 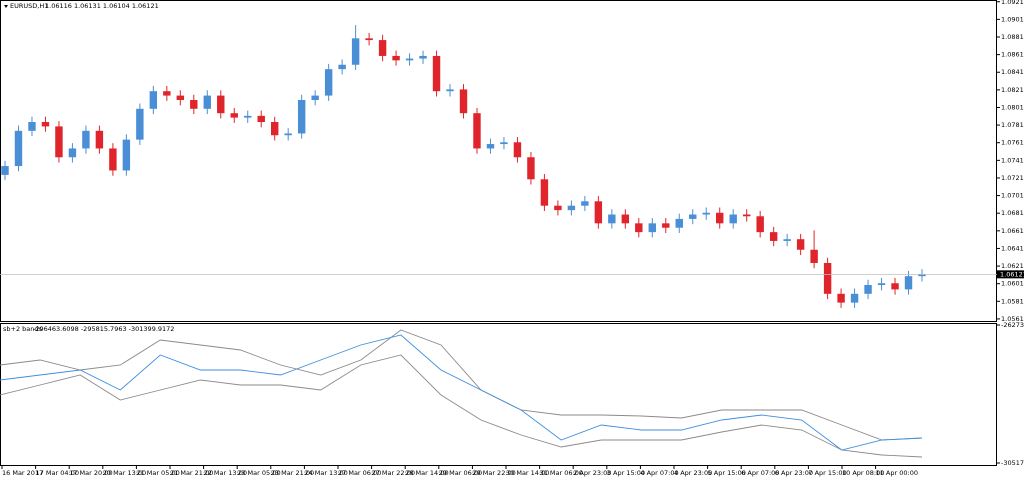 I want to click on x-tick-label: 27 Mar 06:00, so click(x=359, y=473).